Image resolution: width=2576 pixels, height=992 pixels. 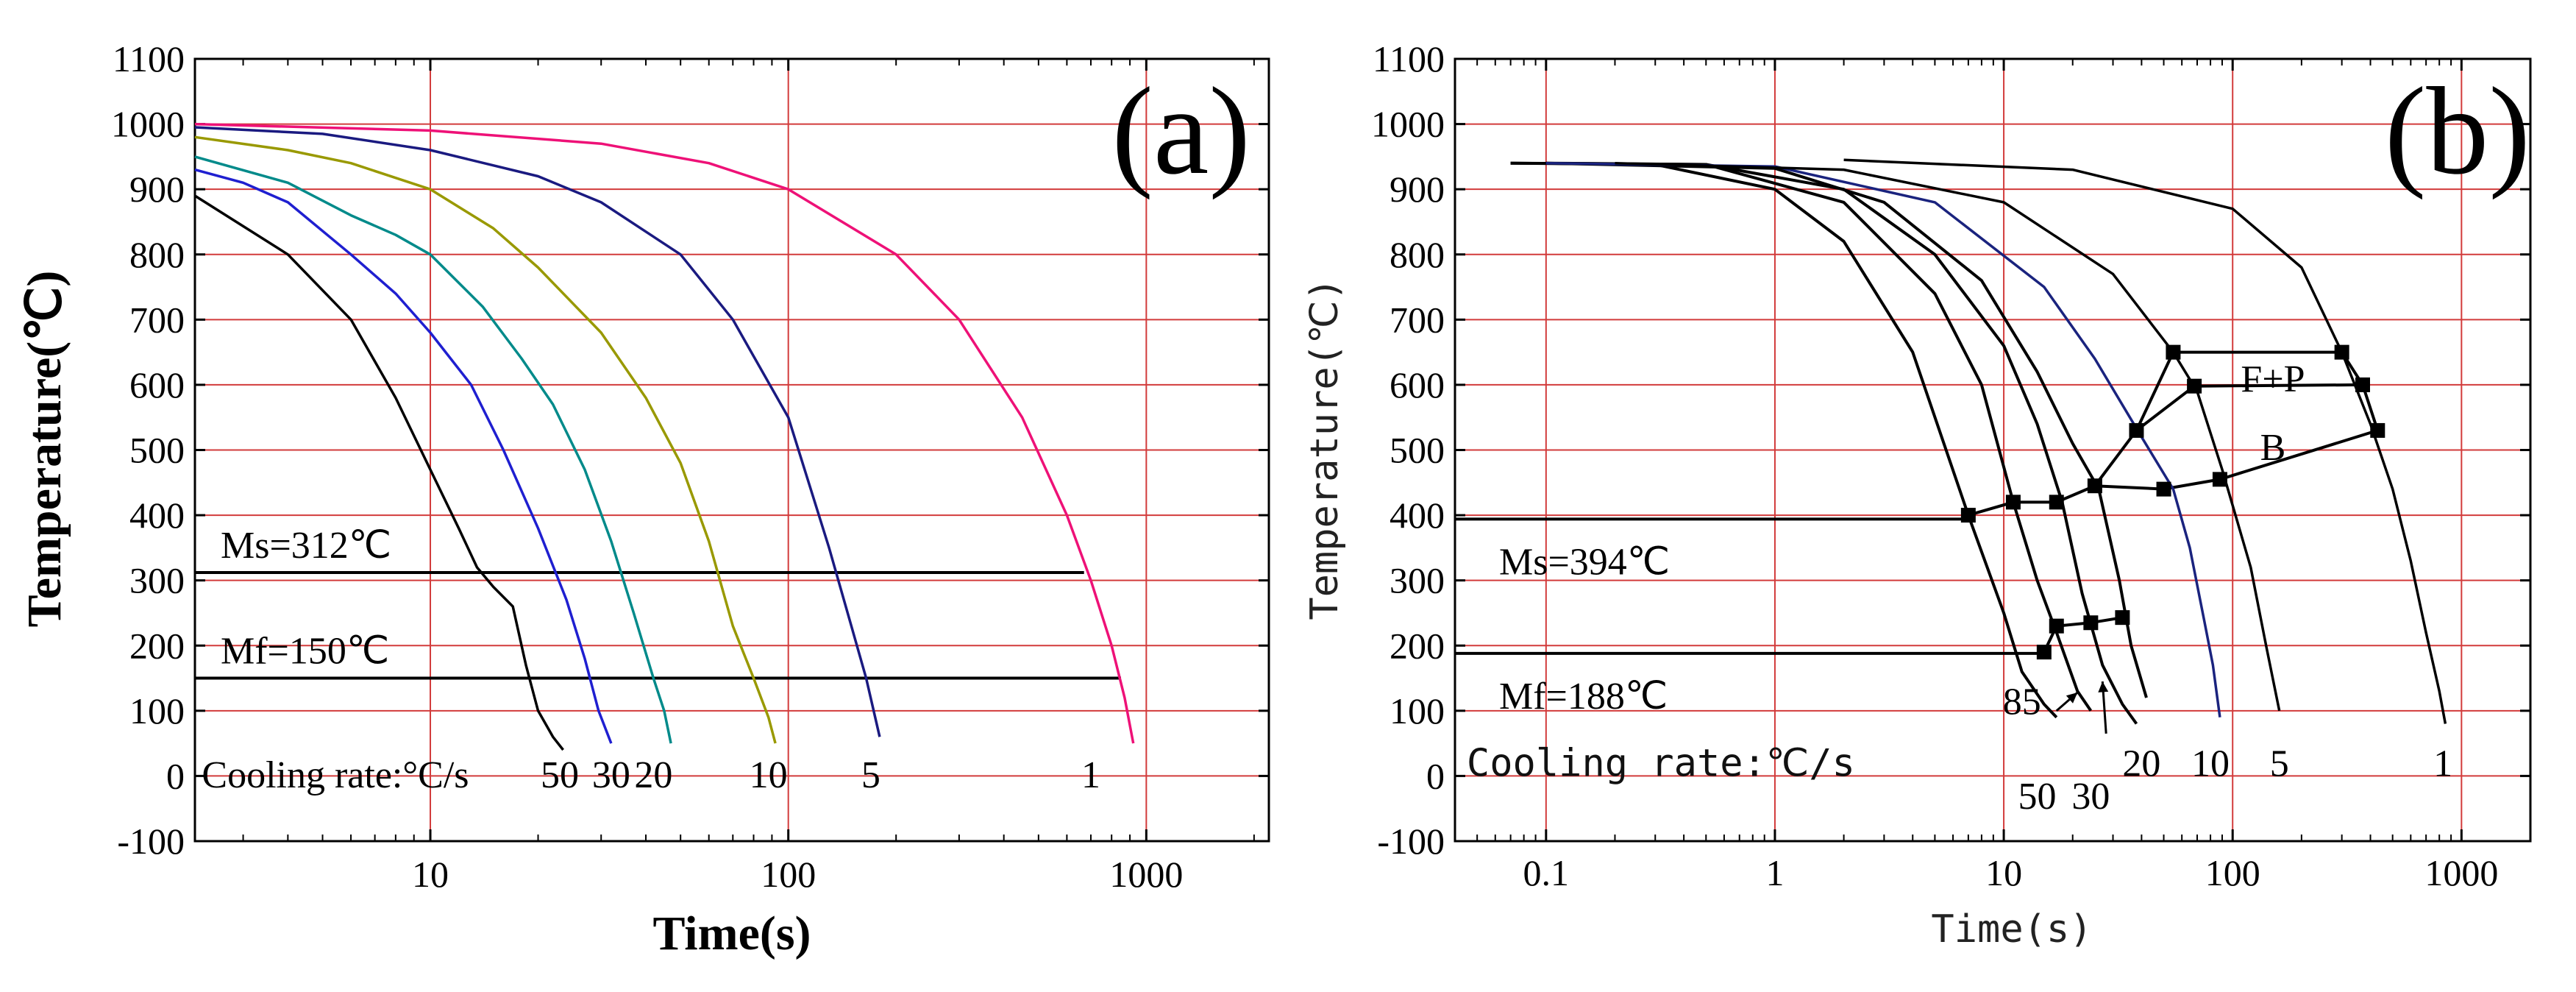 What do you see at coordinates (1584, 562) in the screenshot?
I see `h-line-label: Ms=394℃` at bounding box center [1584, 562].